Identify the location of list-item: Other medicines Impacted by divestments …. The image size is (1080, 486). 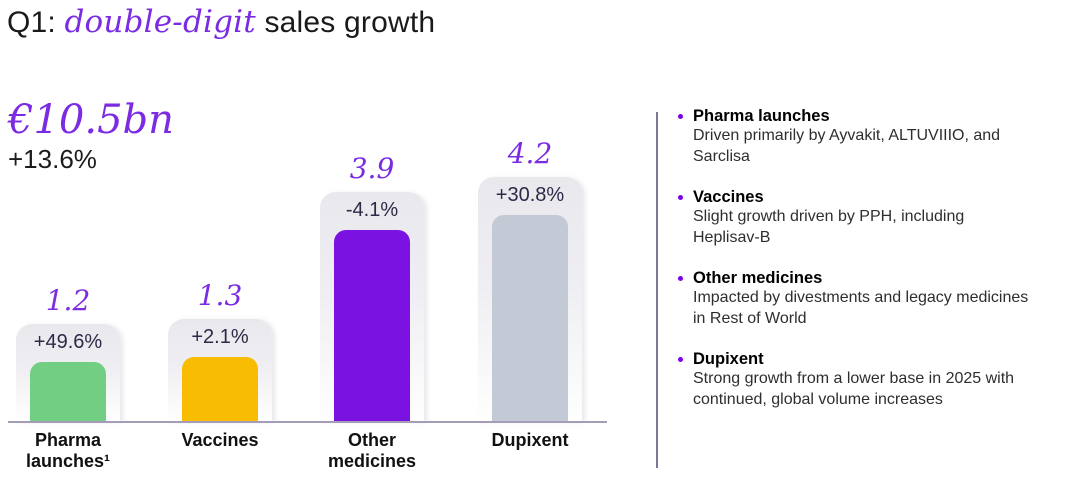
(874, 298).